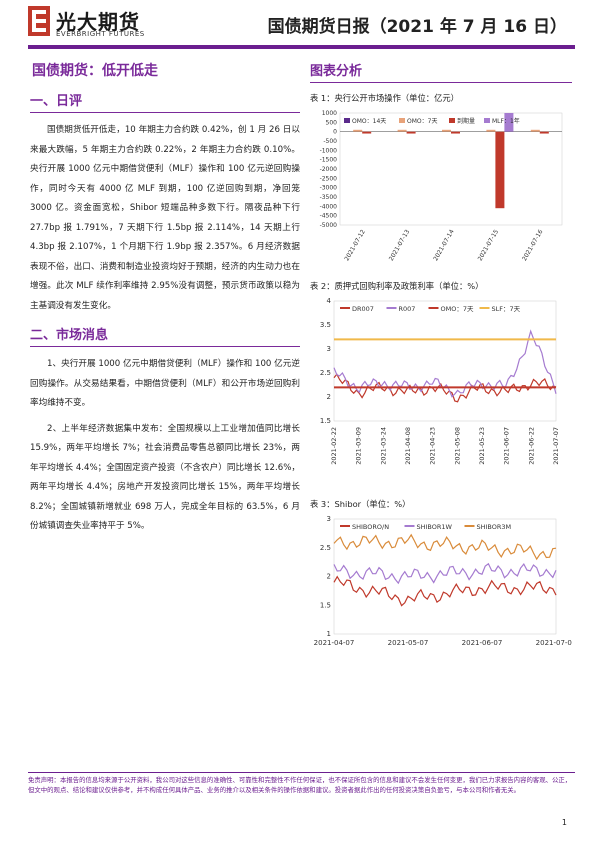 The height and width of the screenshot is (842, 595). Describe the element at coordinates (332, 122) in the screenshot. I see `y-tick-label: 500` at that location.